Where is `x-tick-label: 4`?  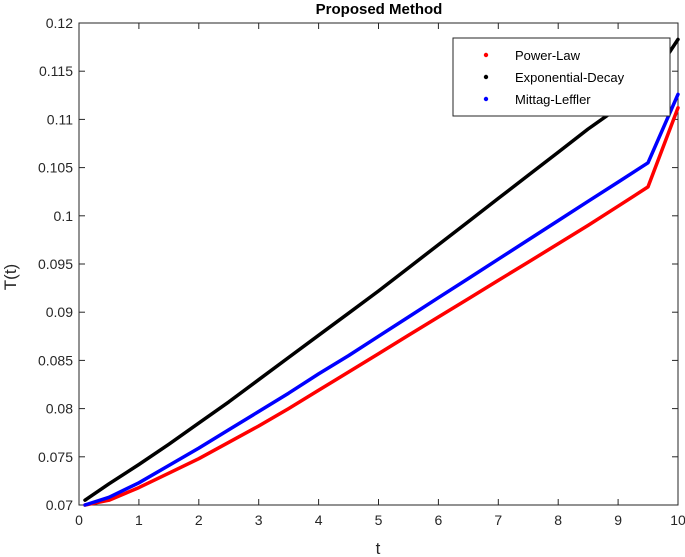
x-tick-label: 4 is located at coordinates (319, 520).